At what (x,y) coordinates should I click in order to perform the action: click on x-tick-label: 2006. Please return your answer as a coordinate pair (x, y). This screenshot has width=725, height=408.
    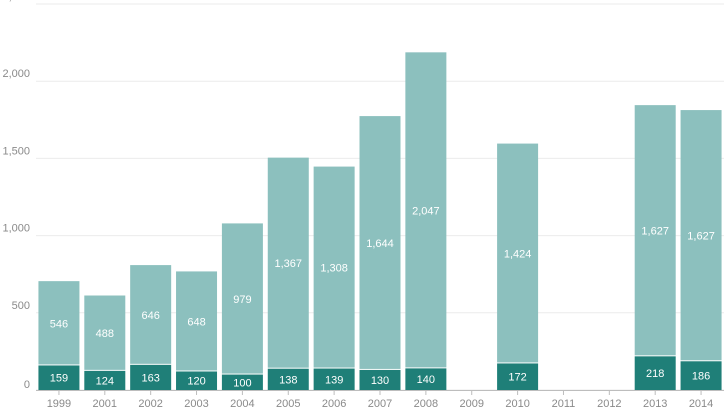
    Looking at the image, I should click on (334, 403).